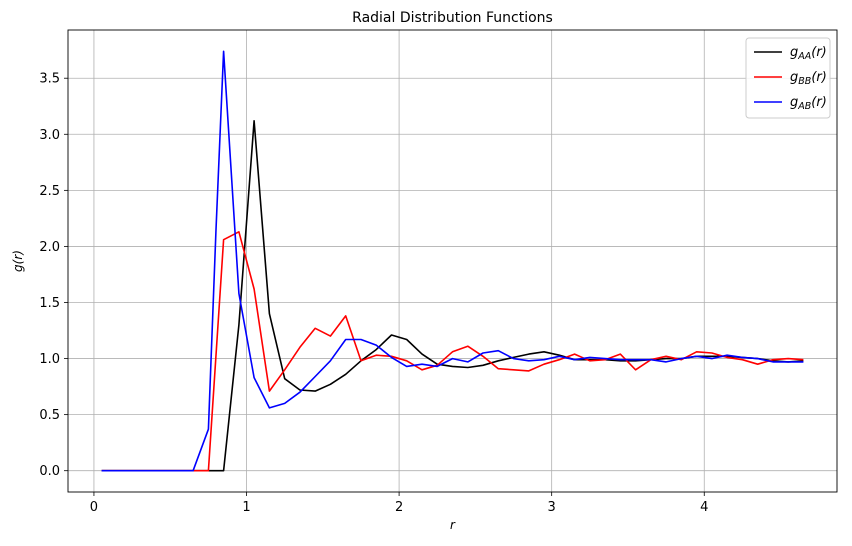  What do you see at coordinates (49, 79) in the screenshot?
I see `y-tick-label: 3.5` at bounding box center [49, 79].